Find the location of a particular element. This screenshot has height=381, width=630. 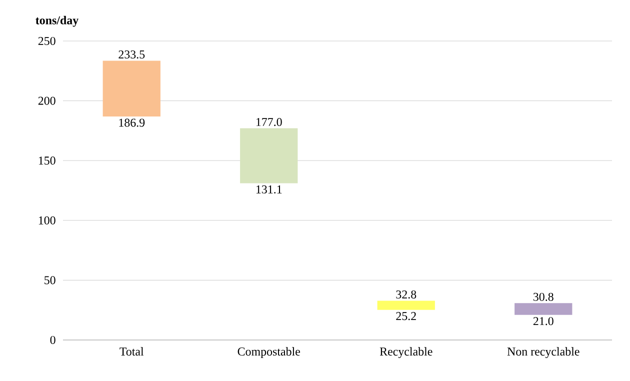

annotation: 177.0 is located at coordinates (269, 122).